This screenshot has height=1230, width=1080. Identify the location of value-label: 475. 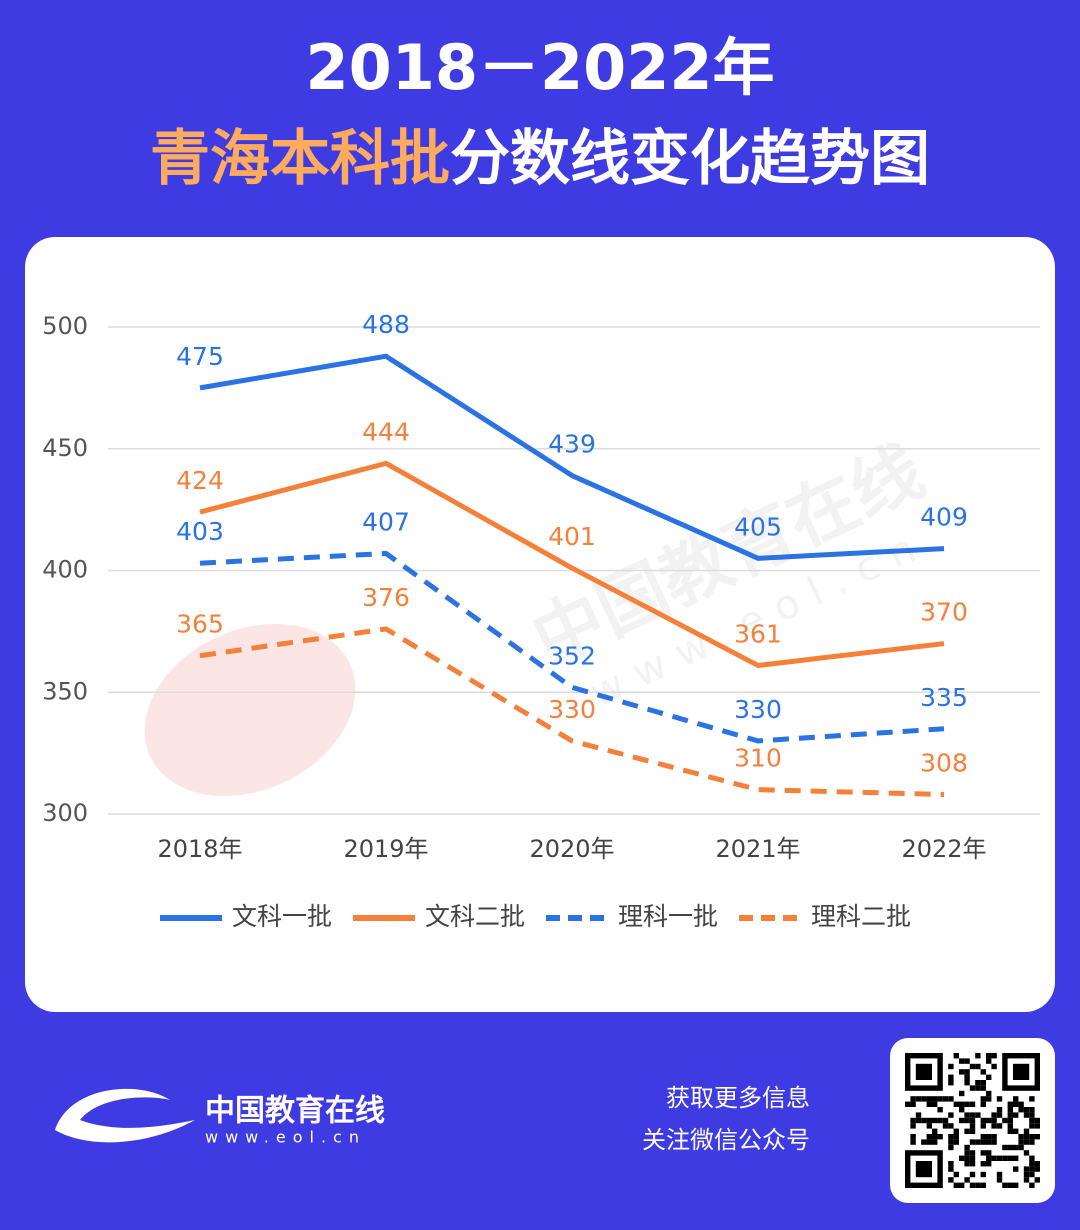
(200, 356).